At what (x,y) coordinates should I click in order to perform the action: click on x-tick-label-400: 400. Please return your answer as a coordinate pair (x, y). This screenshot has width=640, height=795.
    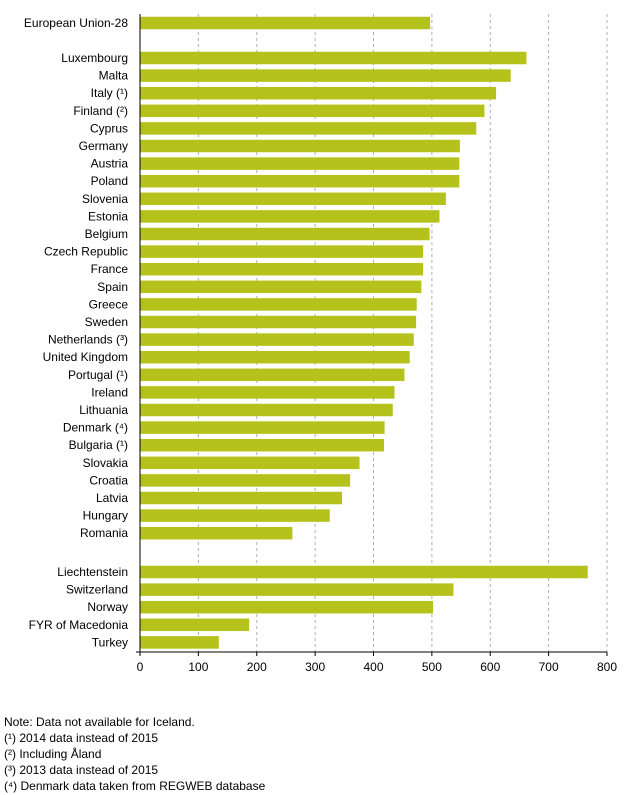
    Looking at the image, I should click on (373, 667).